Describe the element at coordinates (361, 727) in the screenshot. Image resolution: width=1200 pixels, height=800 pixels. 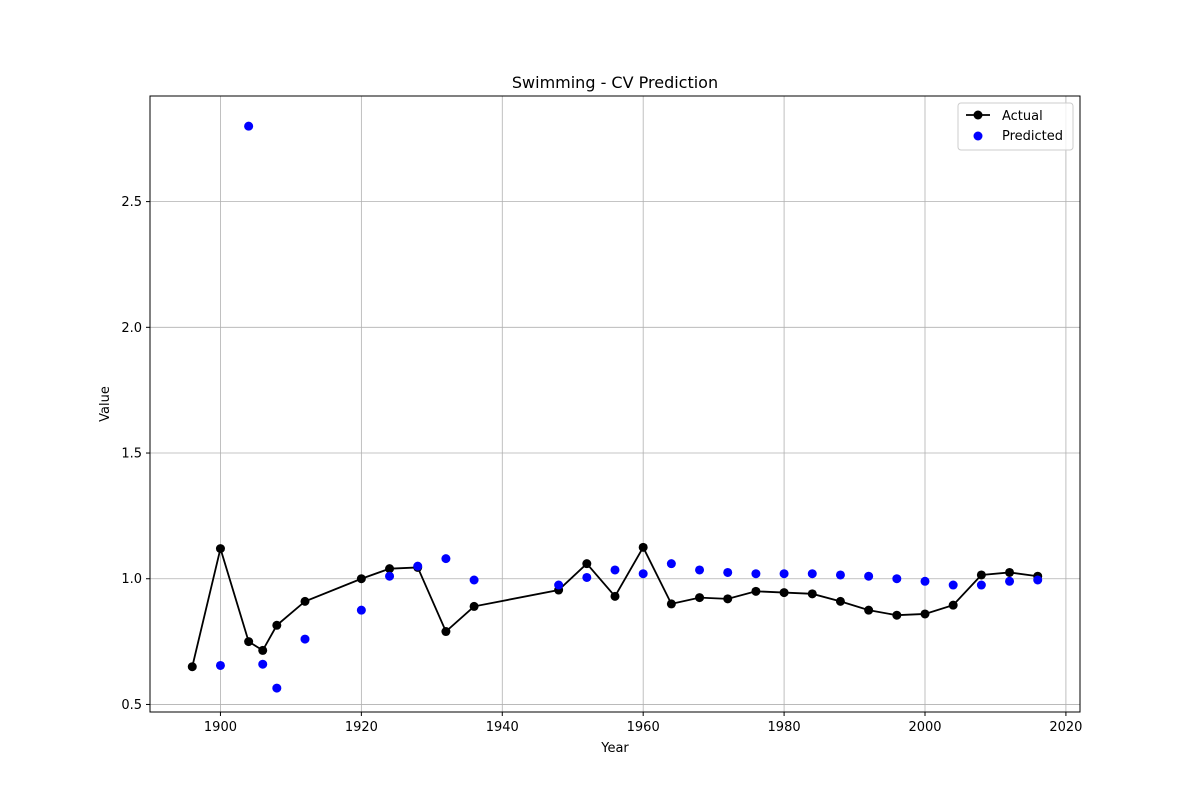
I see `x-tick-label: 1920` at that location.